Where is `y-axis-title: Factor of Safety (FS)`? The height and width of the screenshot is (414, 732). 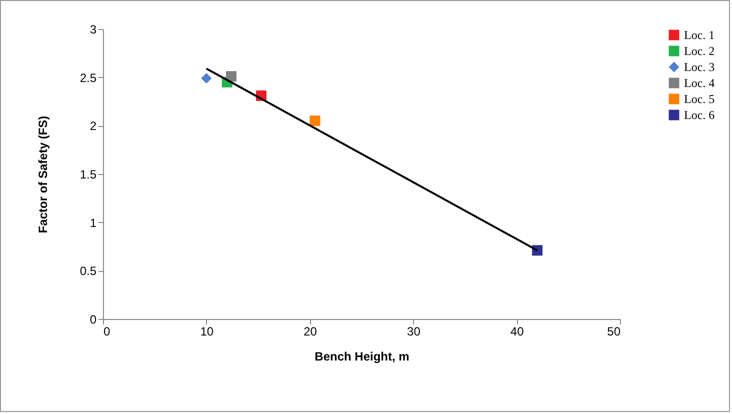
y-axis-title: Factor of Safety (FS) is located at coordinates (43, 175).